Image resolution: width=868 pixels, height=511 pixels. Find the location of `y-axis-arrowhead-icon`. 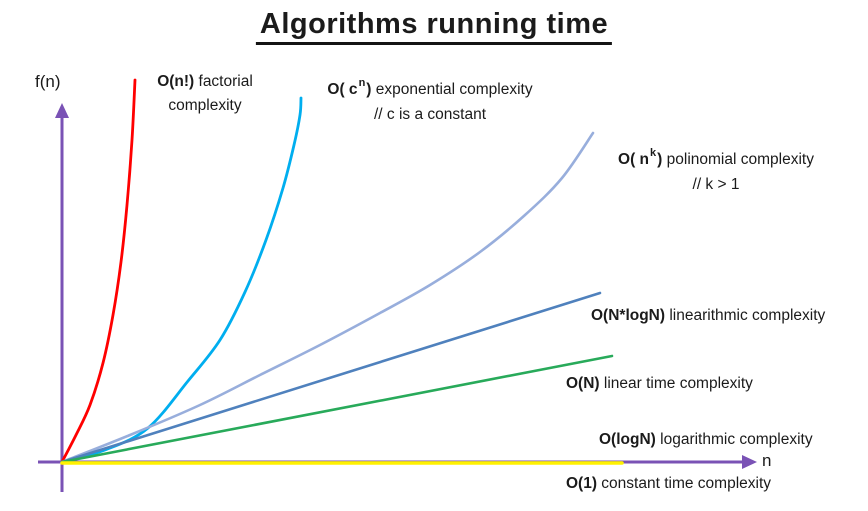

y-axis-arrowhead-icon is located at coordinates (62, 110).